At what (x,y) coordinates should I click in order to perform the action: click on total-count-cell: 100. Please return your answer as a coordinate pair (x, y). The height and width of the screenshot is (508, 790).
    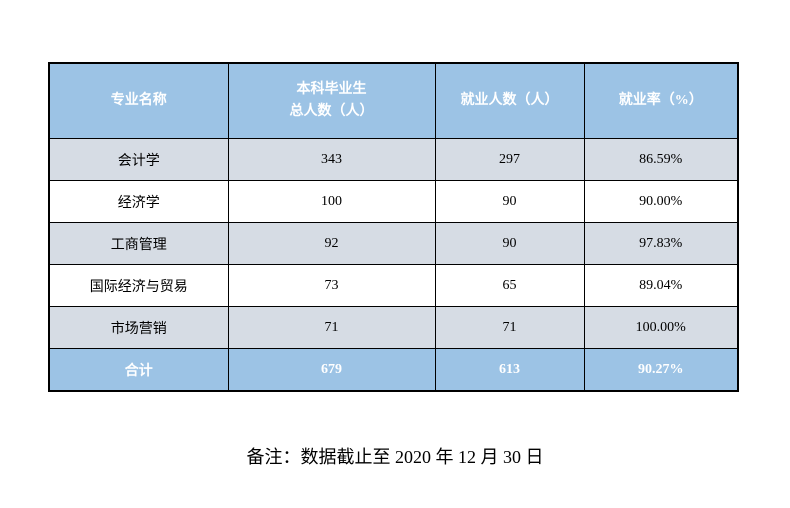
    Looking at the image, I should click on (331, 201).